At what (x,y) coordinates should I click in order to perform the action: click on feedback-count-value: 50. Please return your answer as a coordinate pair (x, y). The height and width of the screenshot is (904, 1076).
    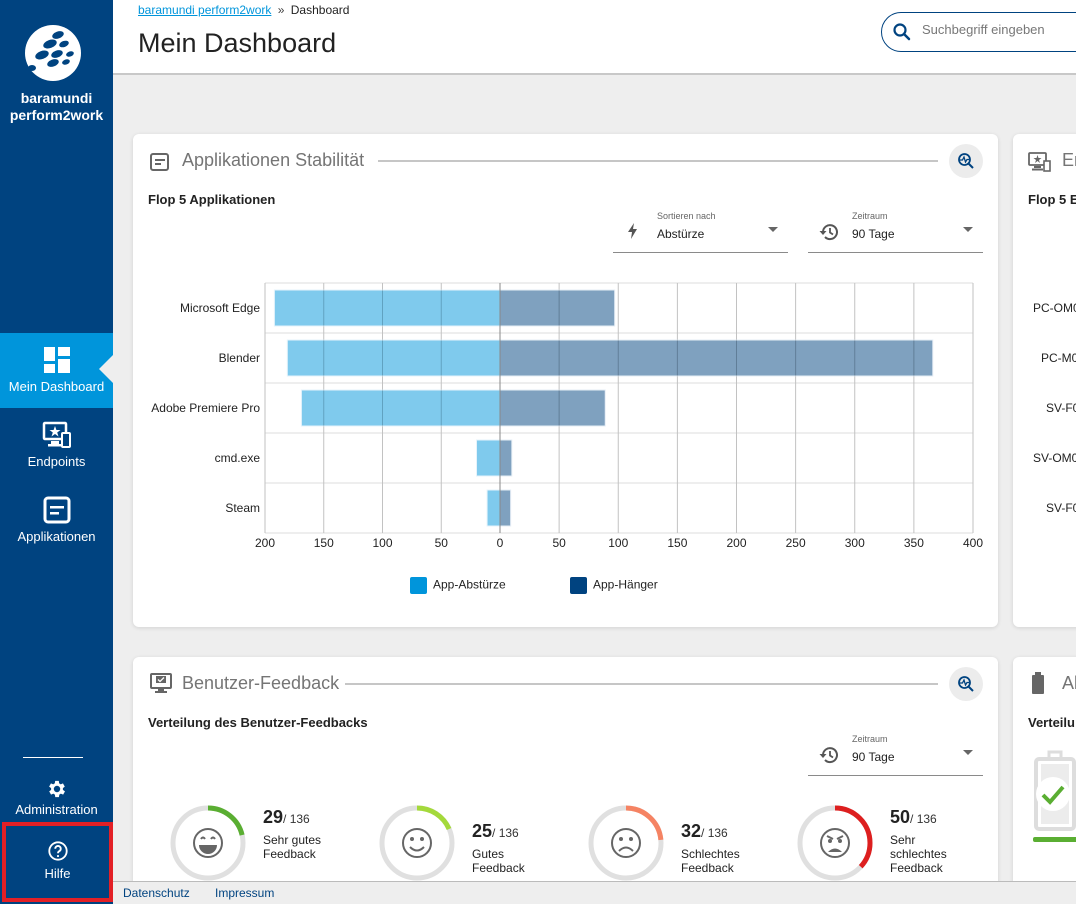
    Looking at the image, I should click on (900, 817).